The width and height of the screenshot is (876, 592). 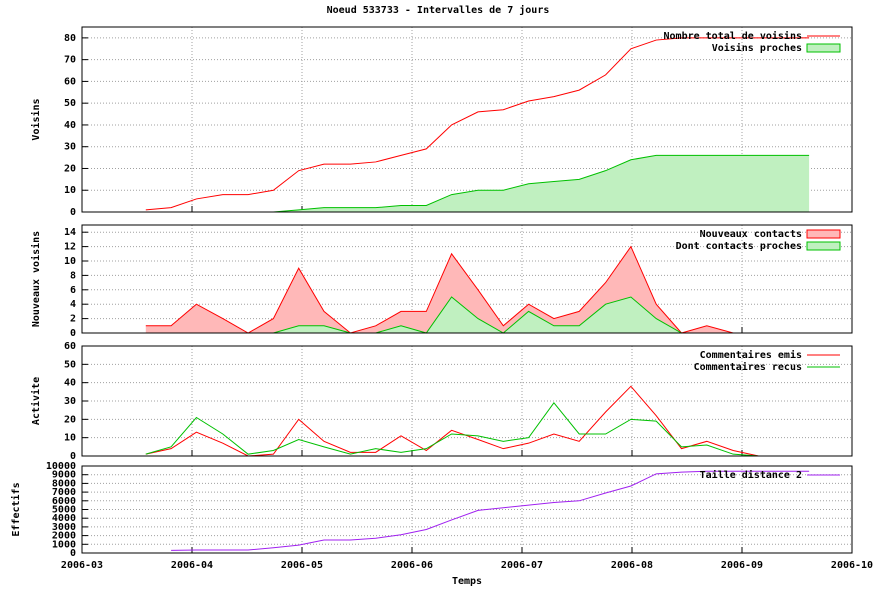 What do you see at coordinates (64, 501) in the screenshot?
I see `y-tick-label: 6000` at bounding box center [64, 501].